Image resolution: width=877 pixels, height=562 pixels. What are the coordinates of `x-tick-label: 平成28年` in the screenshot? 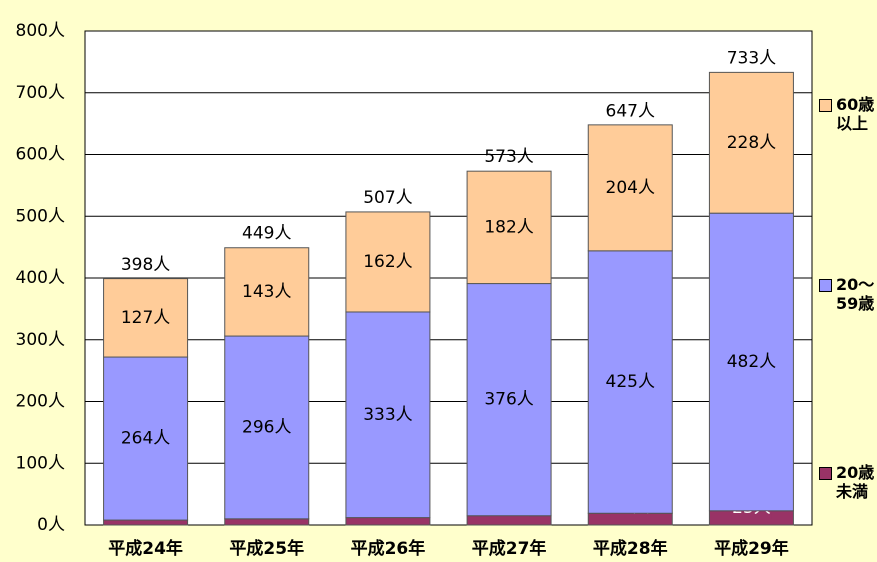 It's located at (630, 548).